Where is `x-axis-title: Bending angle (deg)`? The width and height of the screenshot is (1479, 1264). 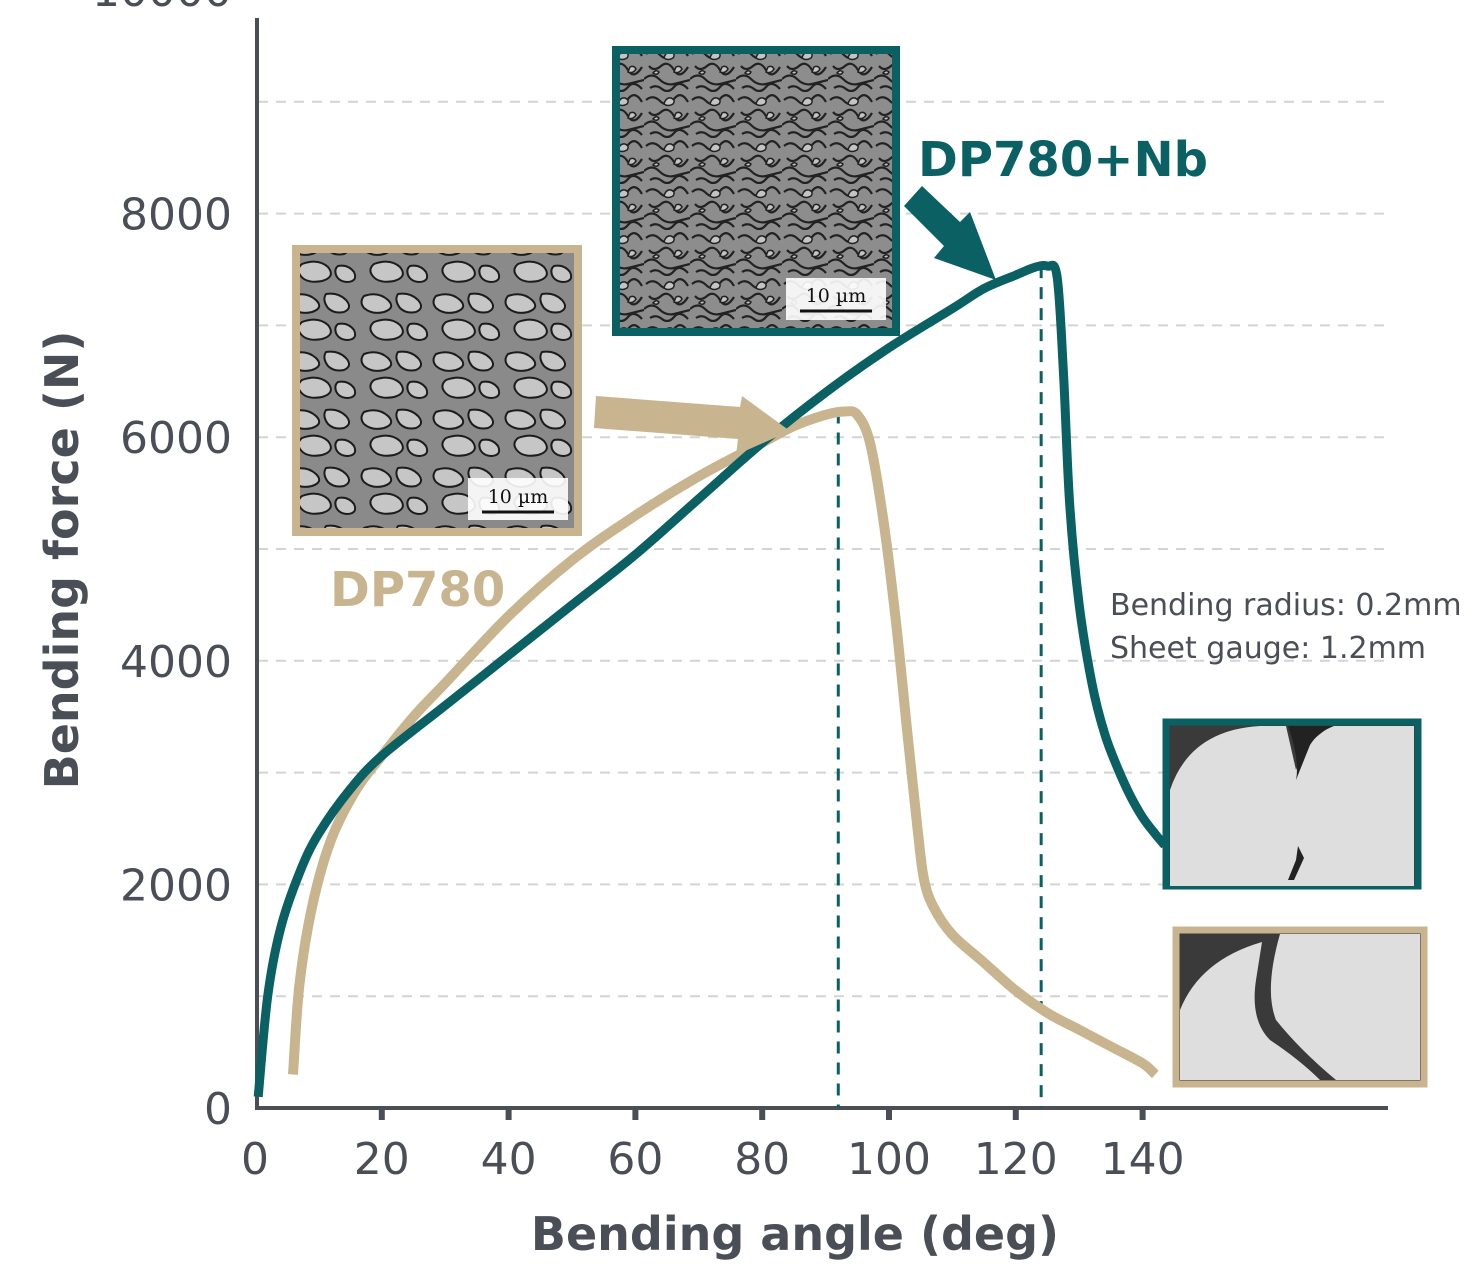 x-axis-title: Bending angle (deg) is located at coordinates (795, 1234).